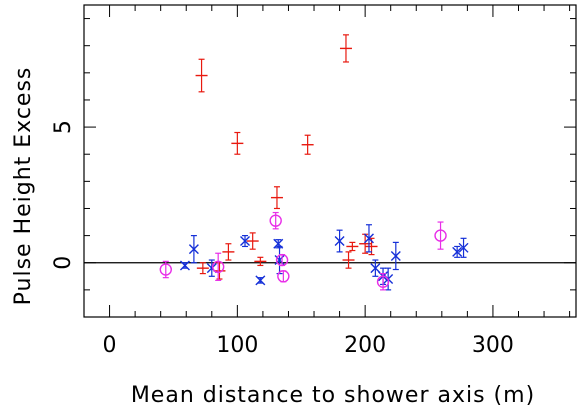  I want to click on y-tick-label: 0, so click(63, 263).